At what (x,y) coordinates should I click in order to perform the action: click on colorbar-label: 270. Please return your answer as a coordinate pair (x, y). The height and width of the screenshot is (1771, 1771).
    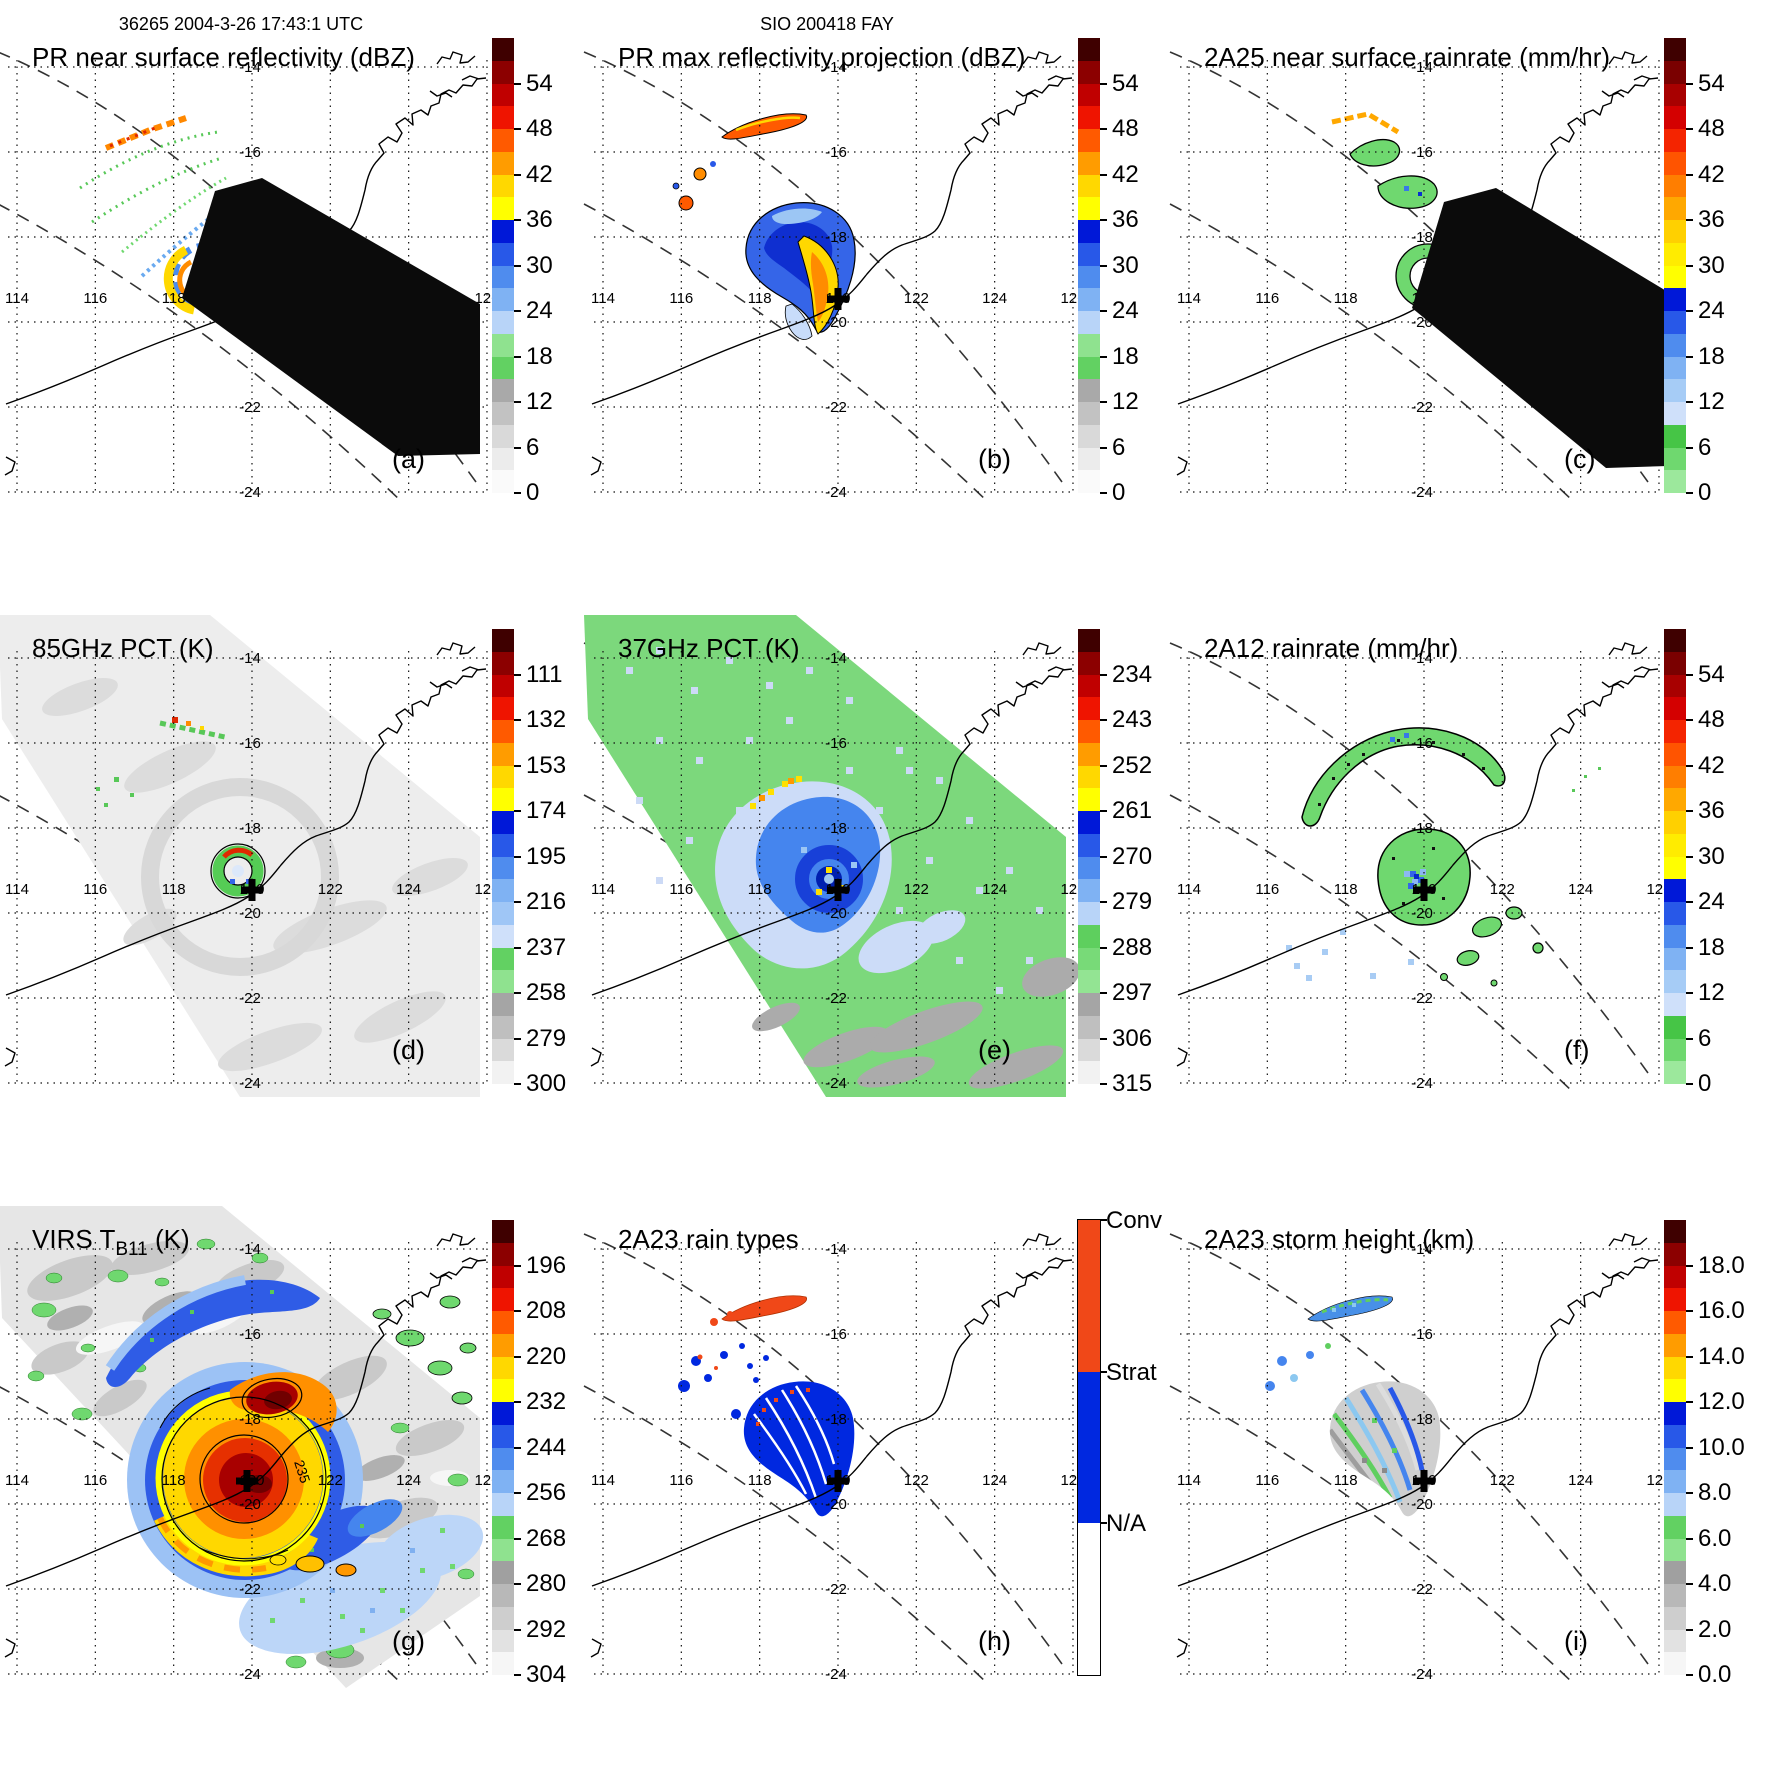
    Looking at the image, I should click on (1132, 856).